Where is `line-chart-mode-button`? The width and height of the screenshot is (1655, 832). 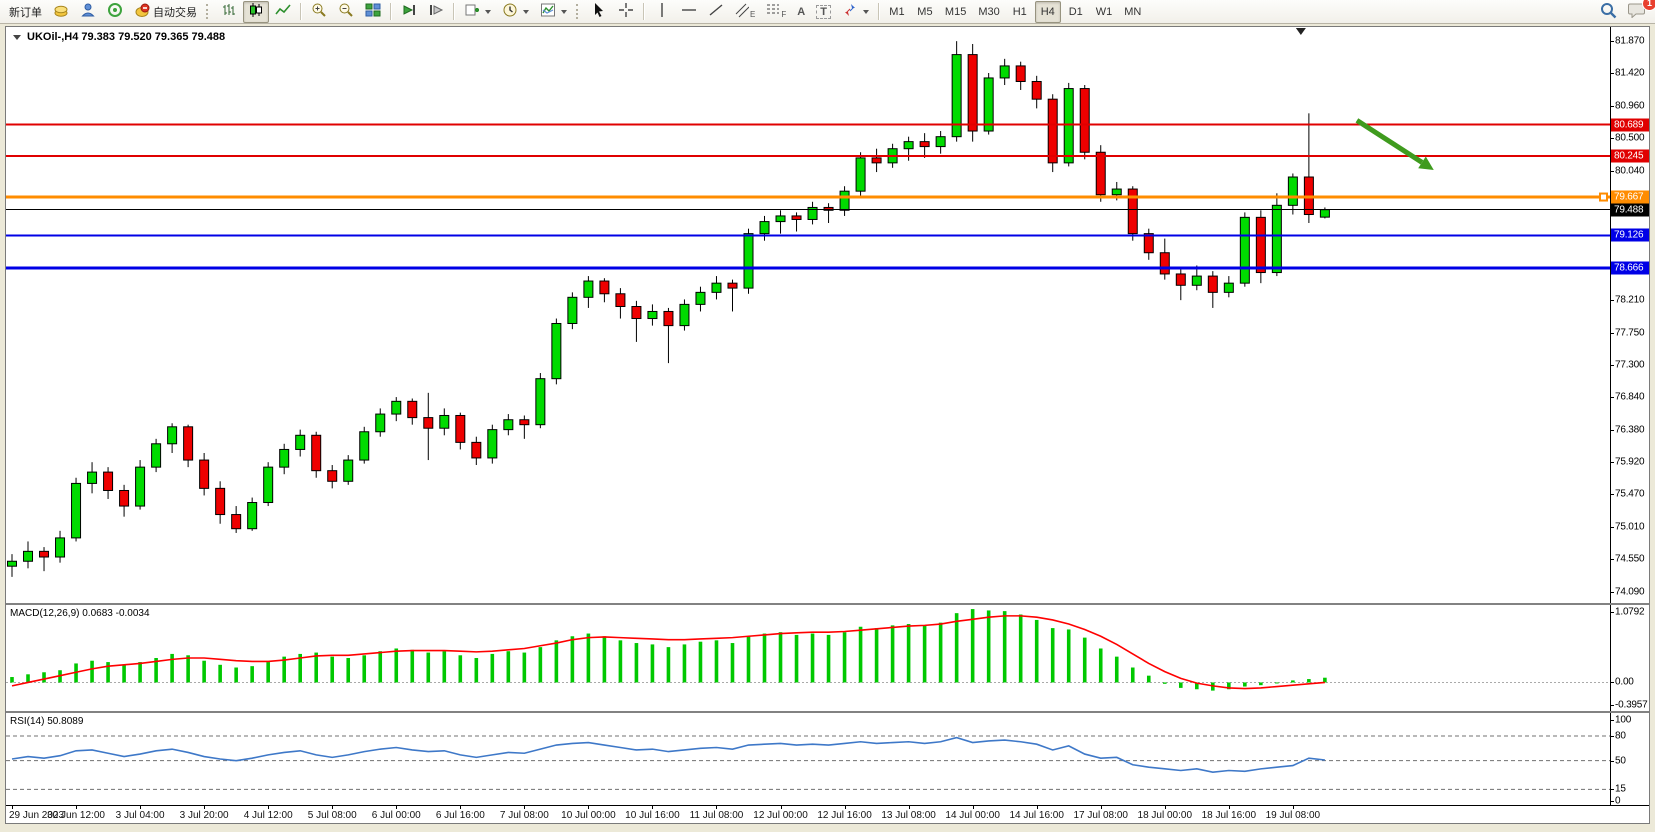 line-chart-mode-button is located at coordinates (283, 12).